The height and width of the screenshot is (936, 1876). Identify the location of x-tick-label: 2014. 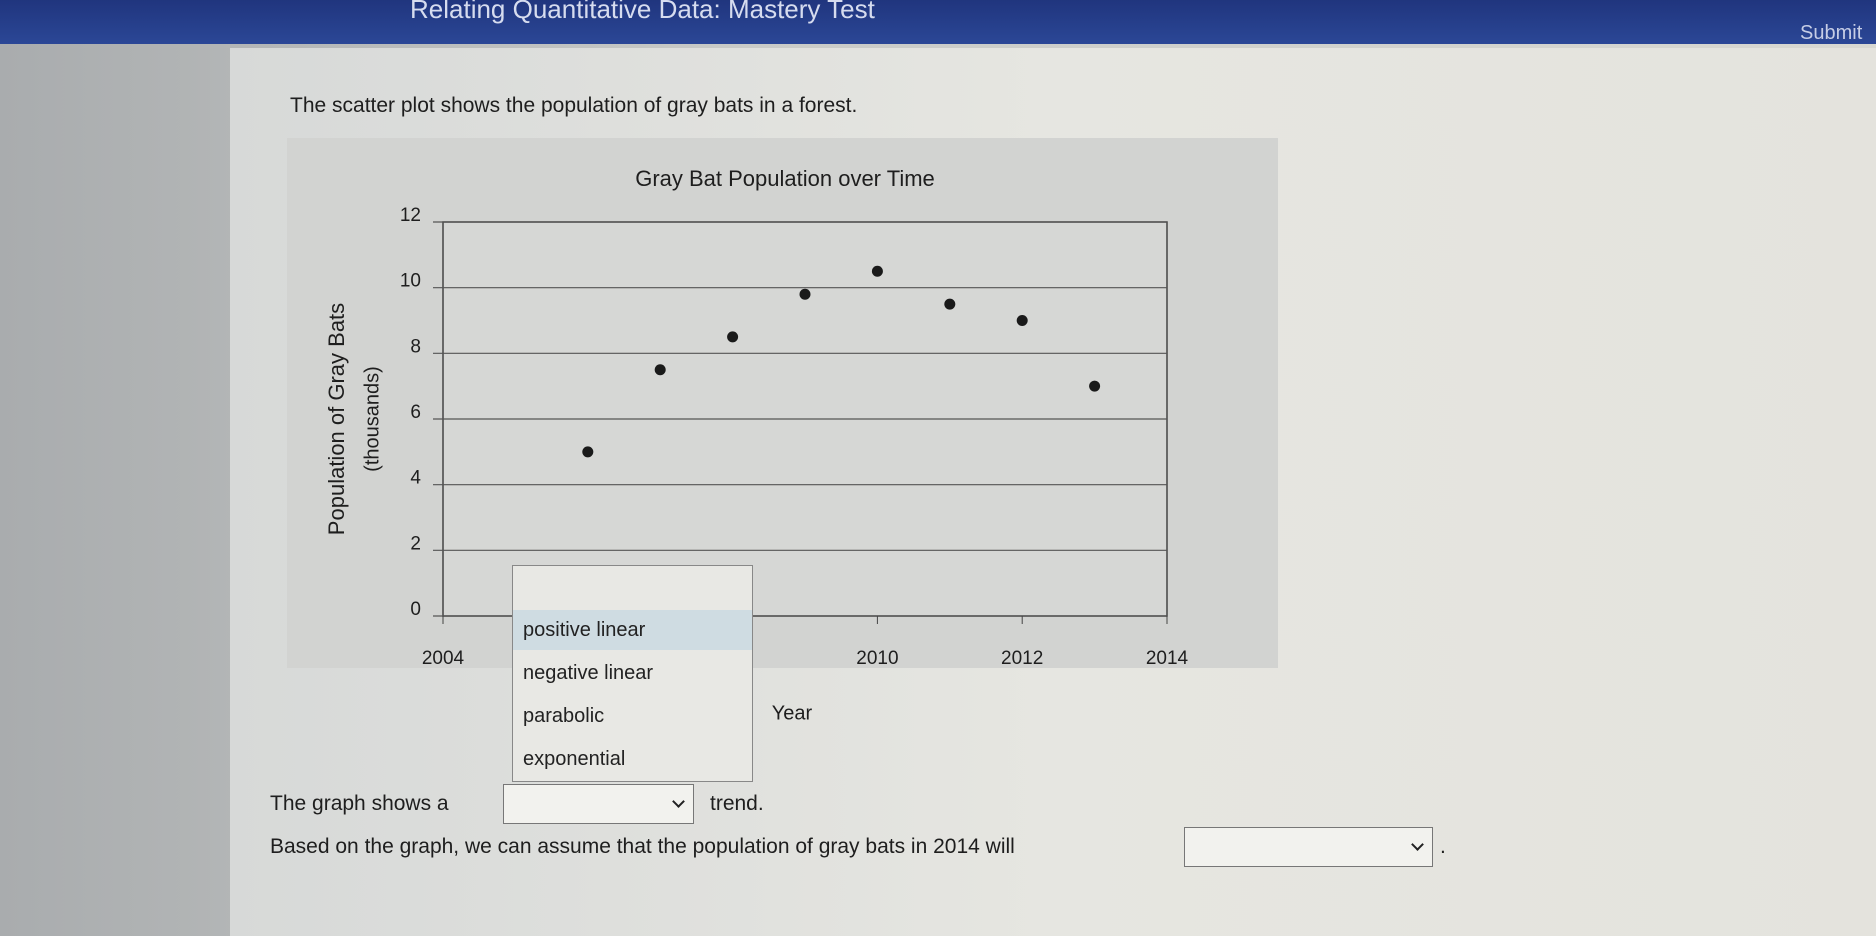
(1167, 658).